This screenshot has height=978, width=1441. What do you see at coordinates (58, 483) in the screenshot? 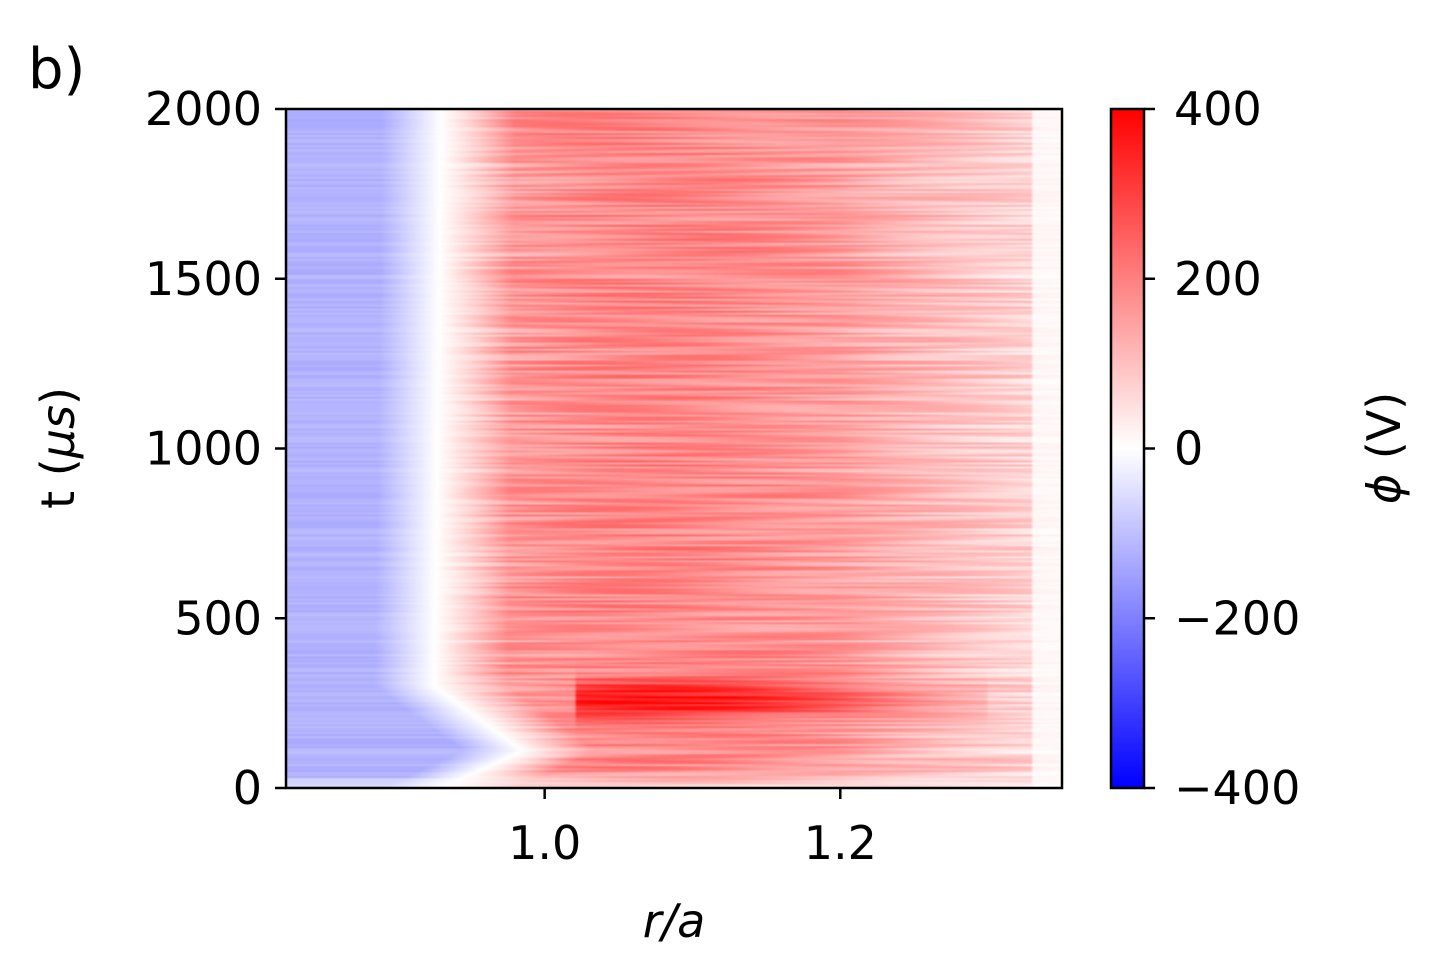
I see `y-axis-label-prefix: t (` at bounding box center [58, 483].